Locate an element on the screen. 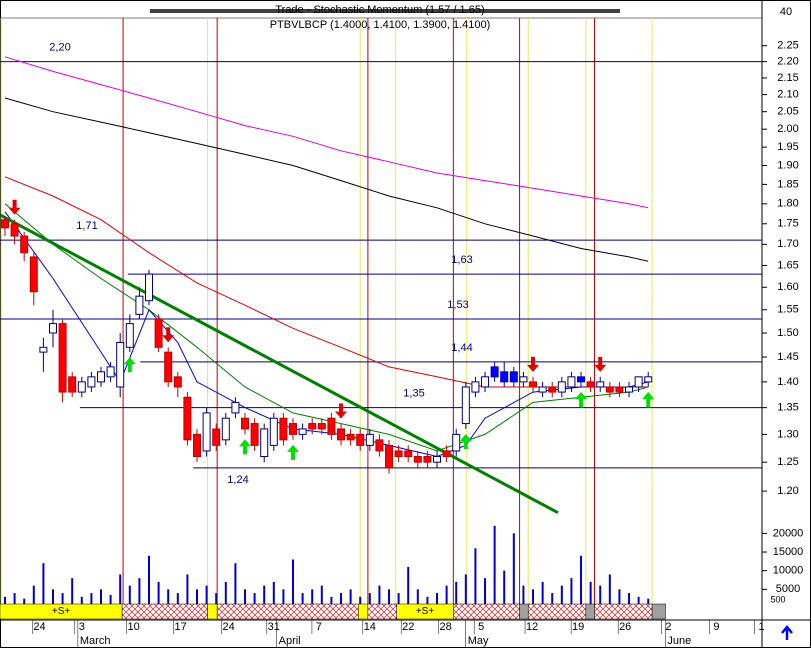 The image size is (811, 648). x-tick-label: 2 is located at coordinates (668, 627).